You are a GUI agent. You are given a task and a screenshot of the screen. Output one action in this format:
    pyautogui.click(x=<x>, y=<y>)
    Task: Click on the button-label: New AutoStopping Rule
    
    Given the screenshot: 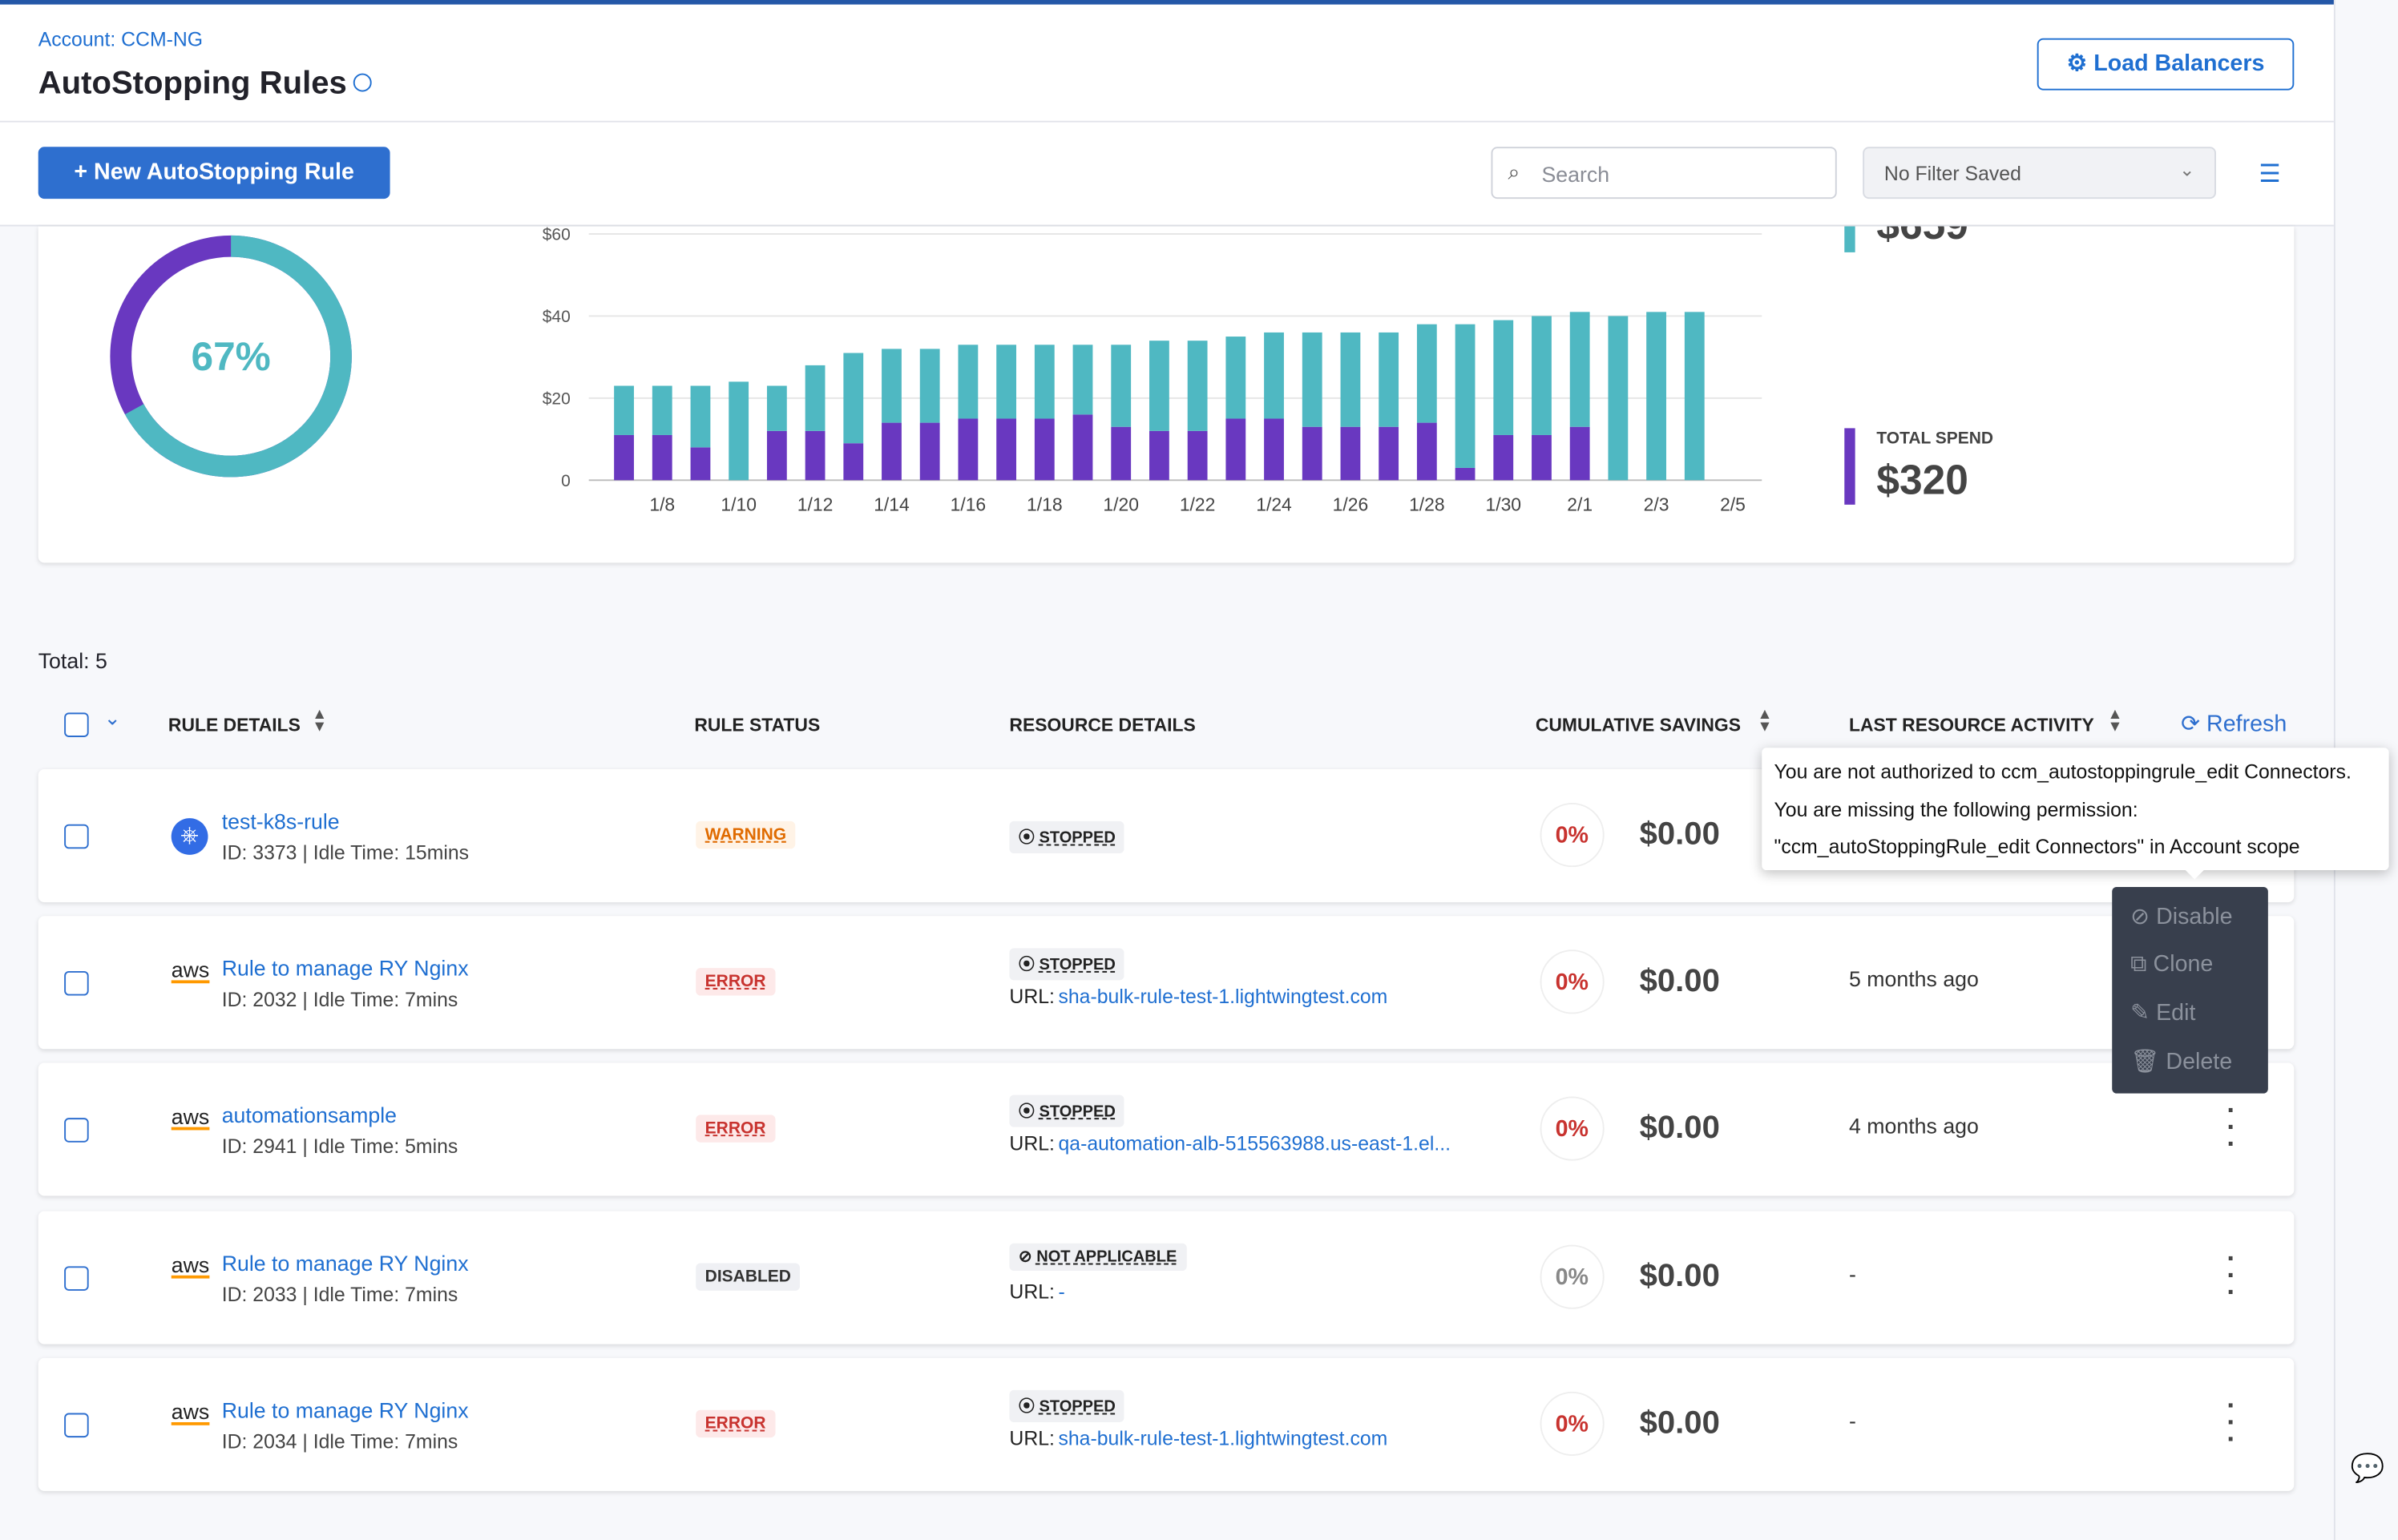 What is the action you would take?
    pyautogui.click(x=224, y=172)
    